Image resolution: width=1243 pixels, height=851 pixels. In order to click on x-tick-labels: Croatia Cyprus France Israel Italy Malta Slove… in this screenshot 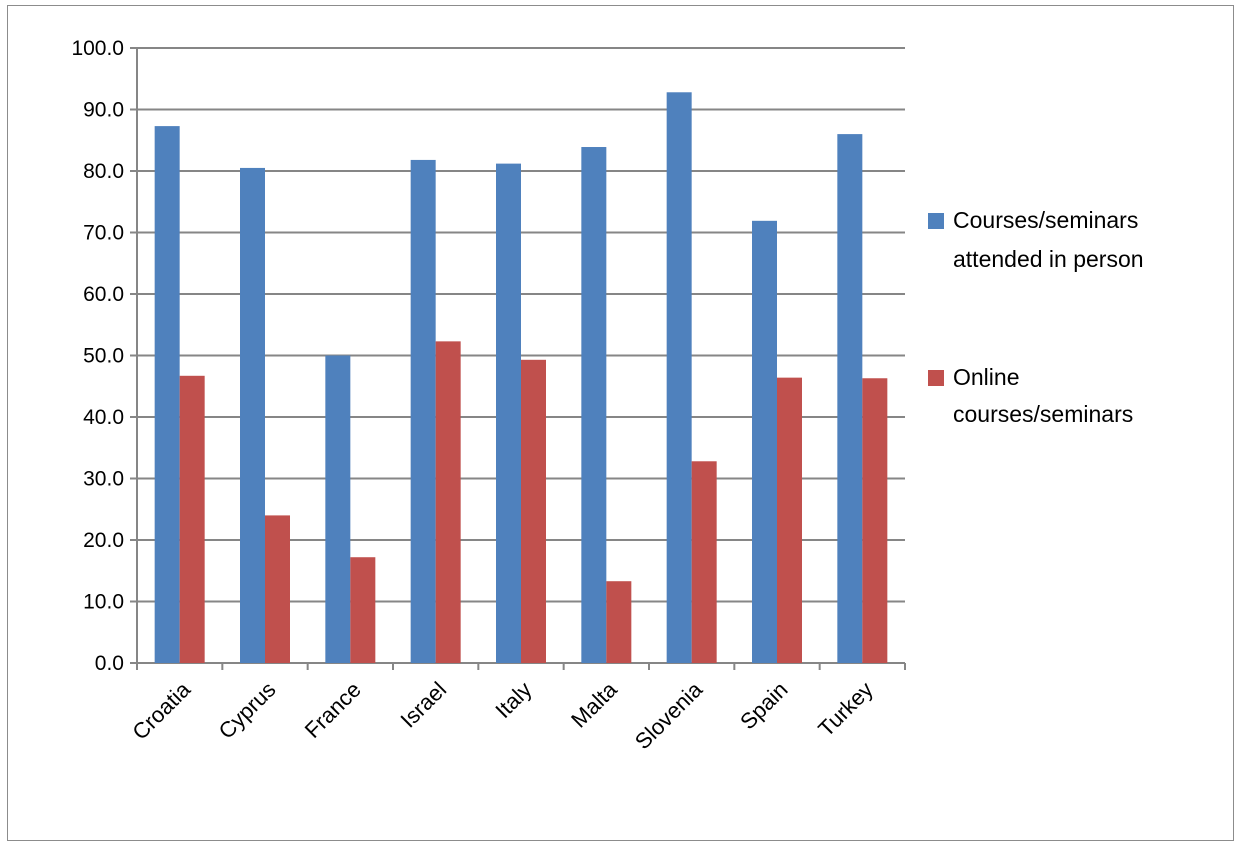, I will do `click(502, 715)`.